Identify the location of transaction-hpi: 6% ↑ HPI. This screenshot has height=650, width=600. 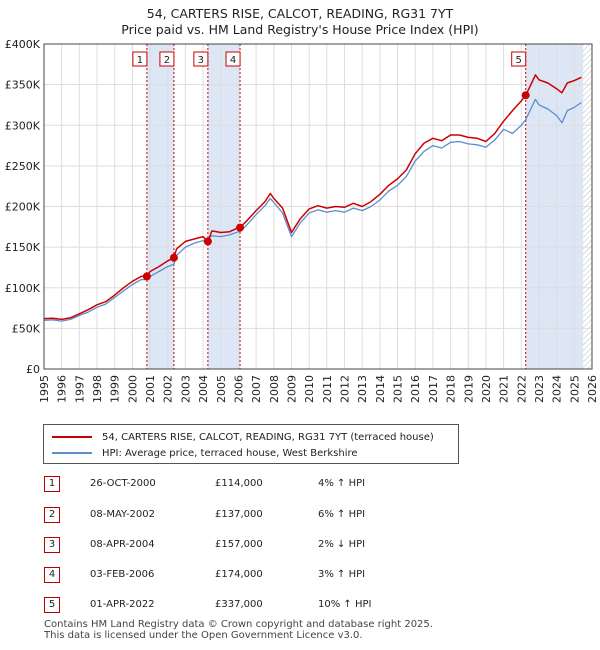
(342, 514).